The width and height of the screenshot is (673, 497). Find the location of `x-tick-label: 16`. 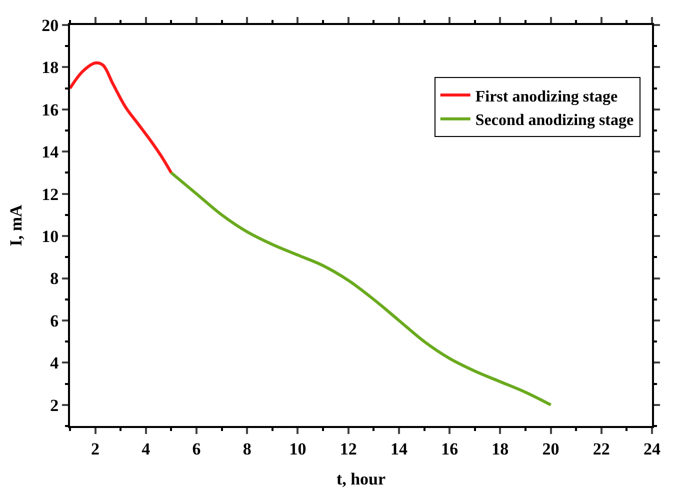

x-tick-label: 16 is located at coordinates (449, 448).